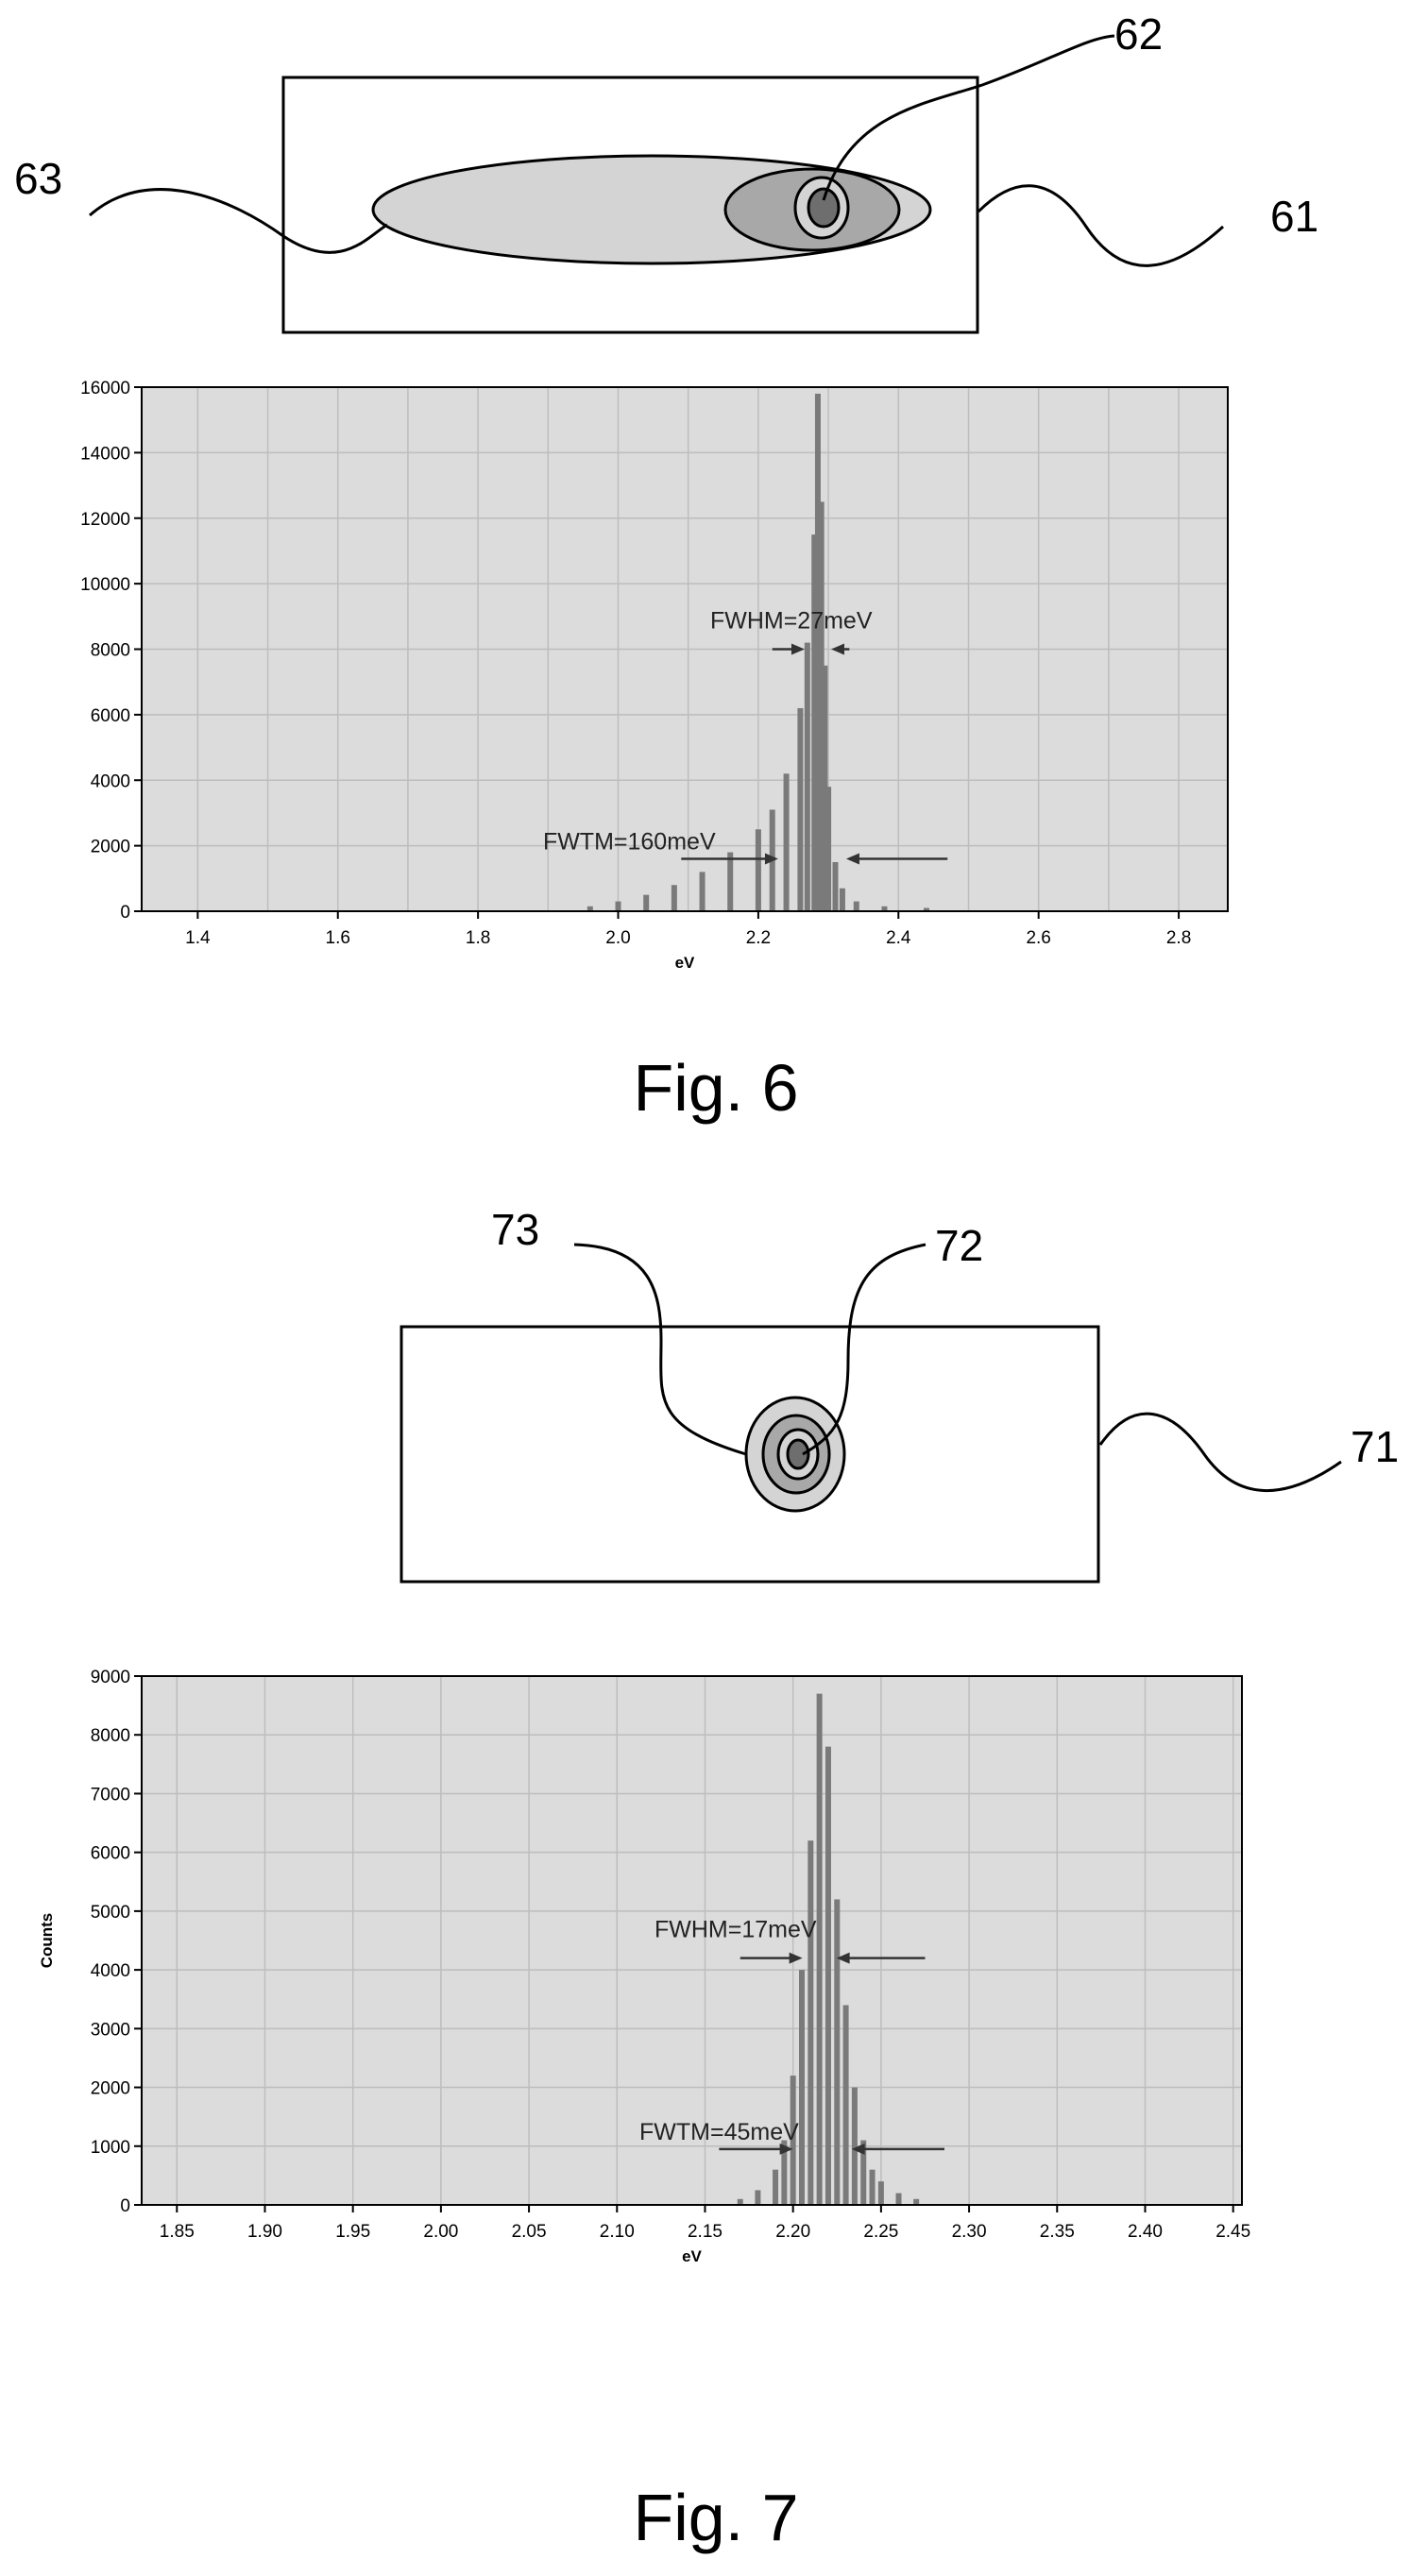  I want to click on y-tick-label: 5000, so click(110, 1913).